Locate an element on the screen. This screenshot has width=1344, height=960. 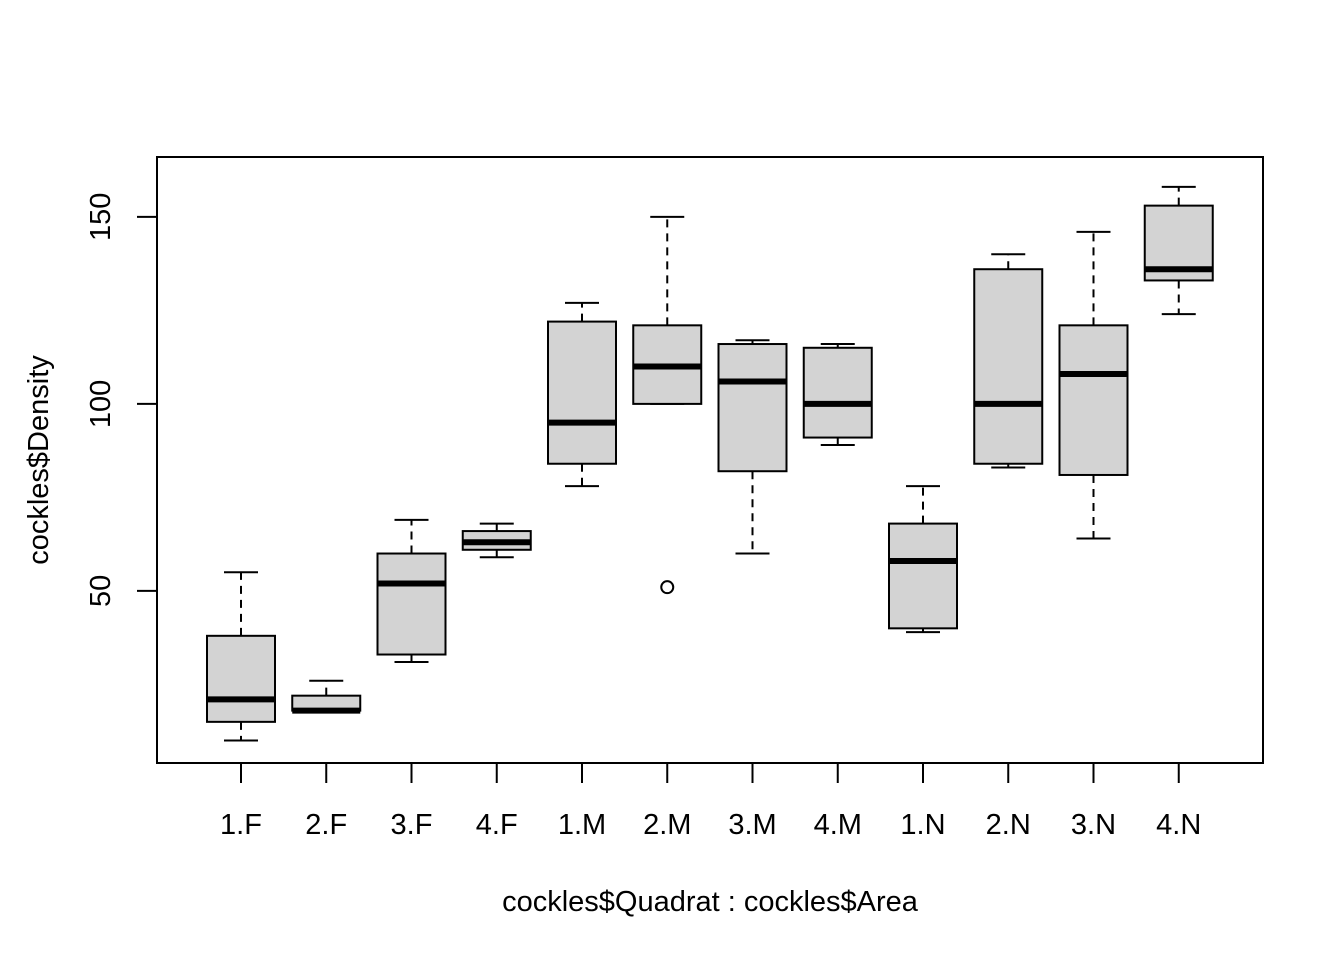
box-group-1-N is located at coordinates (923, 559).